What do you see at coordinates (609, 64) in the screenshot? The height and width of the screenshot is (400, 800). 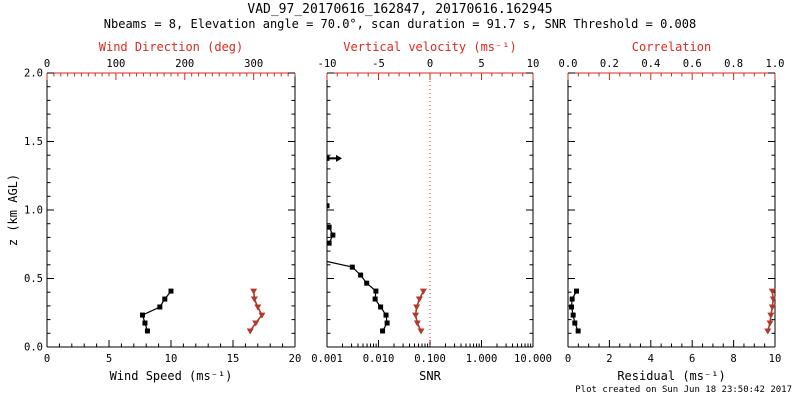 I see `svg-text: 0.2` at bounding box center [609, 64].